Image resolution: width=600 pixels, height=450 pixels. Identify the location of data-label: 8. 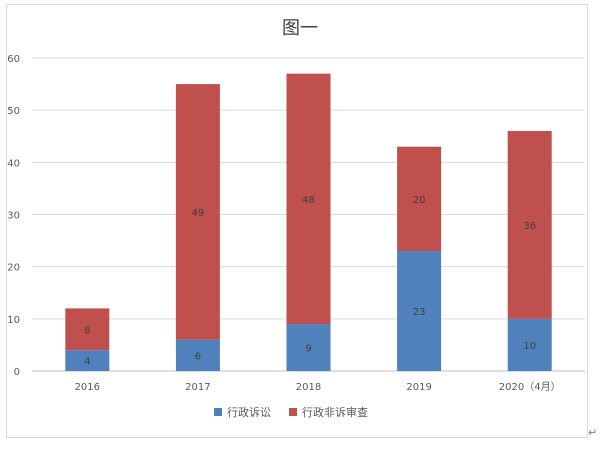
(87, 330).